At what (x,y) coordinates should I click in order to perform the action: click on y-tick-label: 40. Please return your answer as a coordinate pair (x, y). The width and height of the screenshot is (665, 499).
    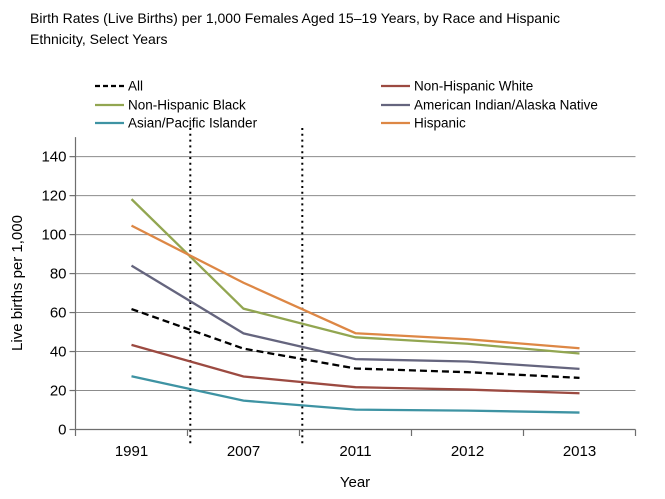
    Looking at the image, I should click on (58, 352).